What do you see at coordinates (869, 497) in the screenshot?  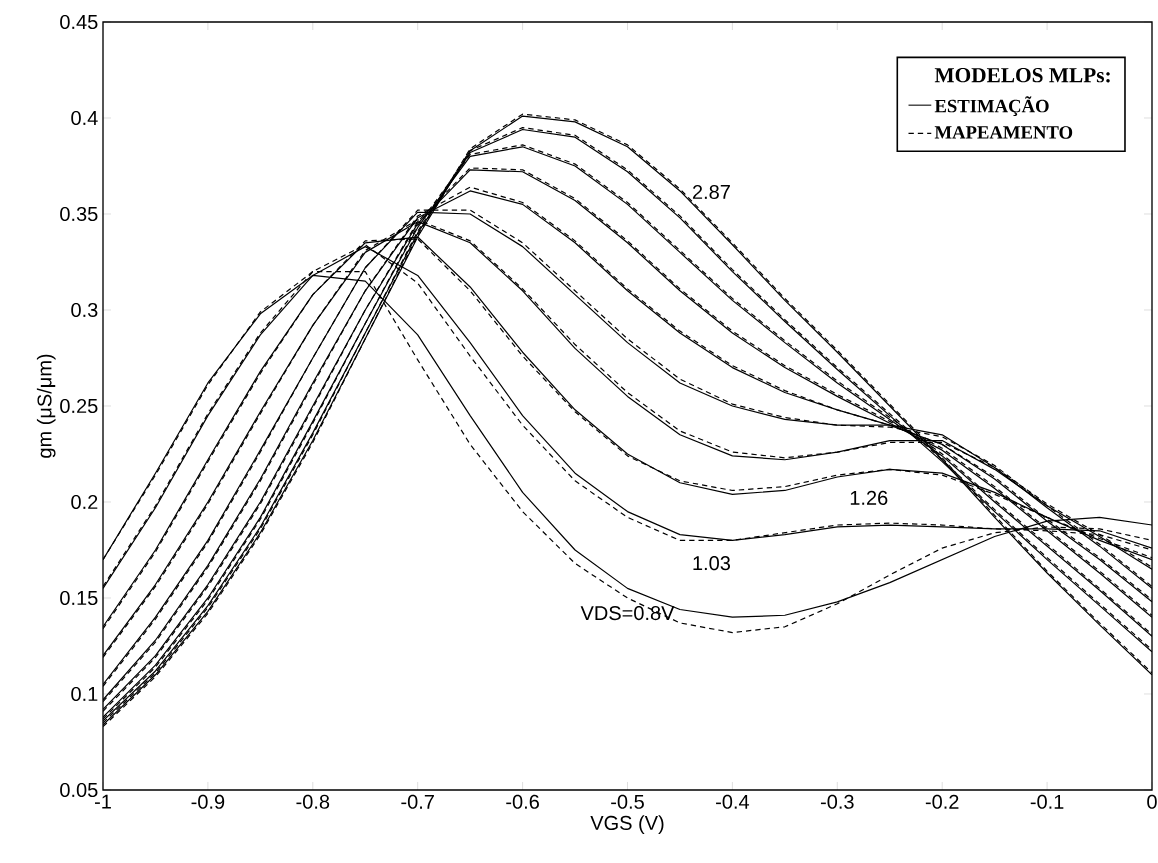 I see `annotation: 1.26` at bounding box center [869, 497].